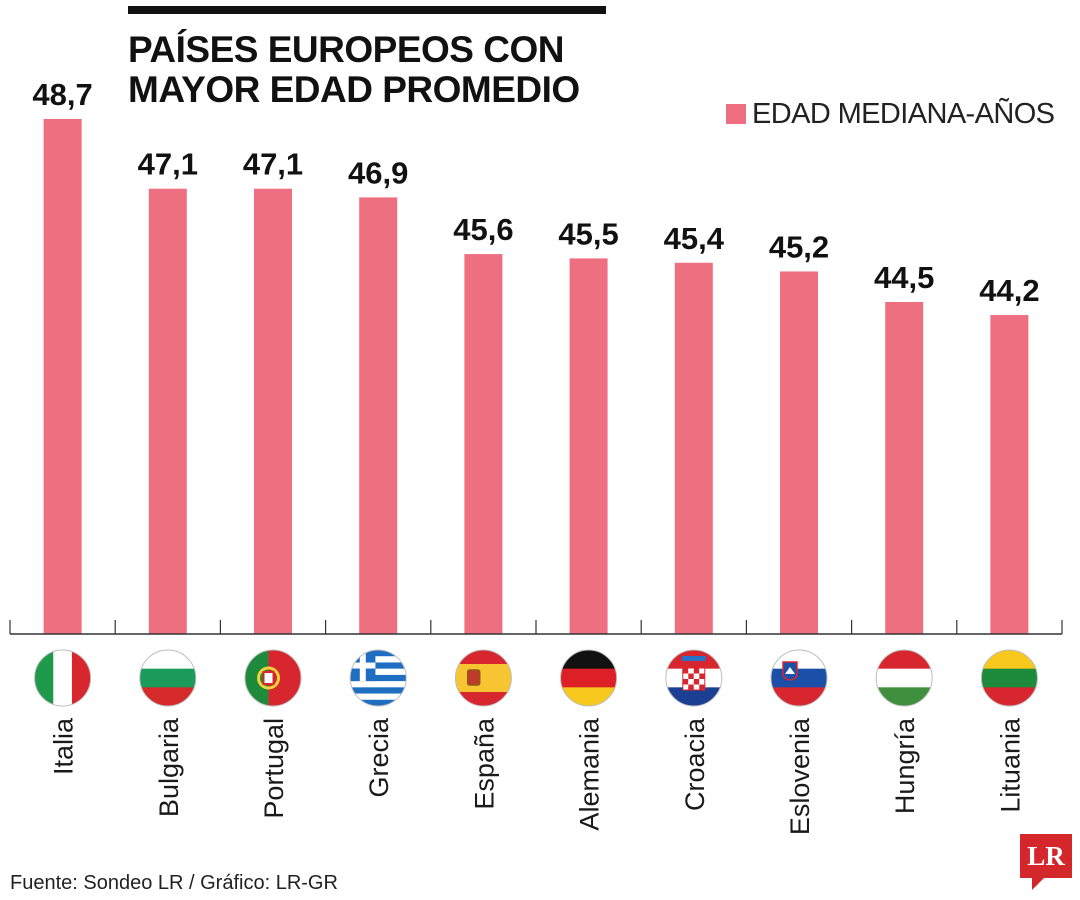 This screenshot has width=1080, height=900. Describe the element at coordinates (1010, 765) in the screenshot. I see `category-label: Lituania` at that location.